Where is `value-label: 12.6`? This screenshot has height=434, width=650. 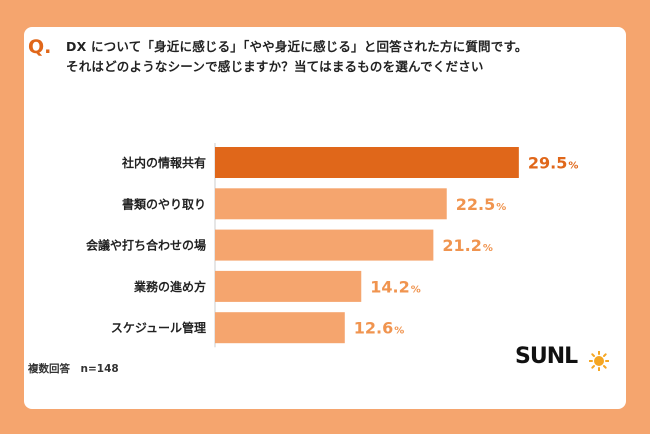
value-label: 12.6 is located at coordinates (373, 328).